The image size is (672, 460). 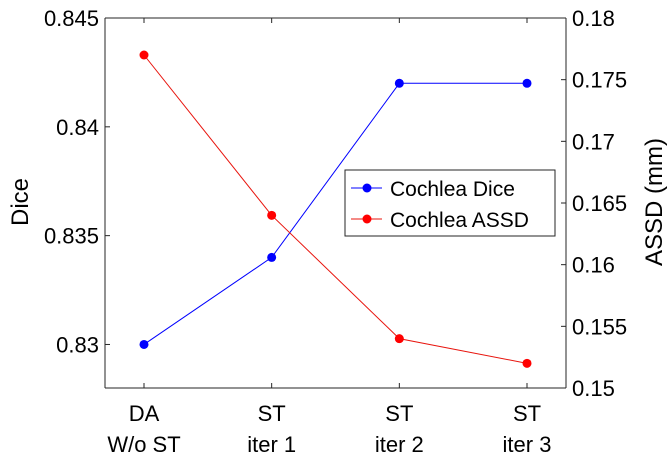 What do you see at coordinates (71, 18) in the screenshot?
I see `left-tick-label: 0.845` at bounding box center [71, 18].